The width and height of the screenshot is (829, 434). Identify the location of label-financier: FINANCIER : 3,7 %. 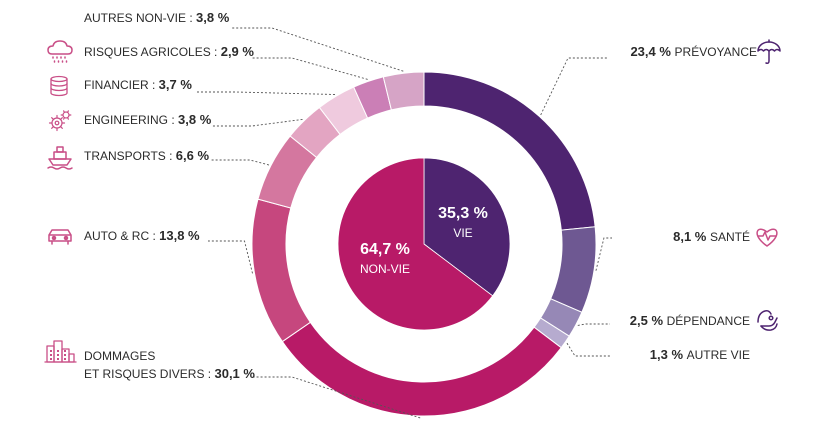
(138, 84).